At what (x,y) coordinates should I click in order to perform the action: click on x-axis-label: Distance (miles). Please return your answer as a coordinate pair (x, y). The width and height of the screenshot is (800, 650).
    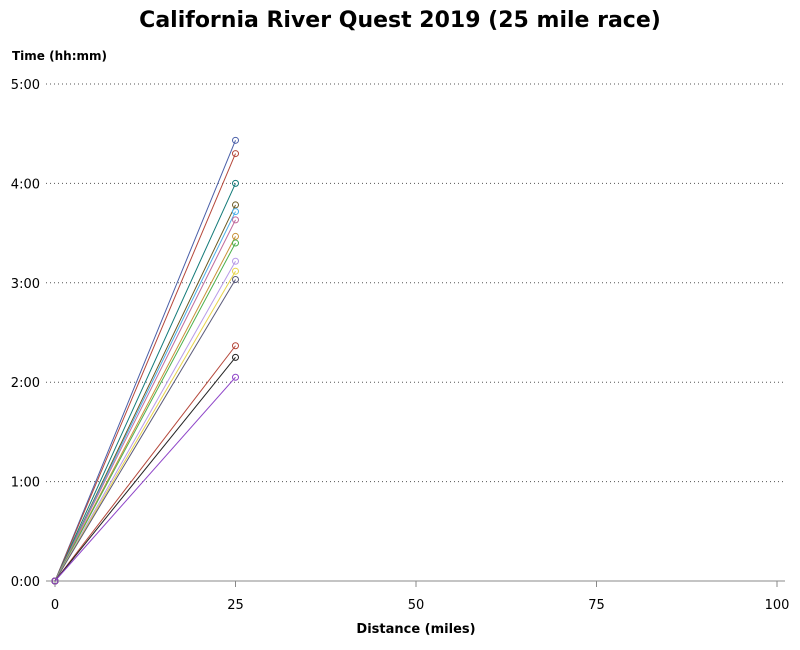
    Looking at the image, I should click on (416, 629).